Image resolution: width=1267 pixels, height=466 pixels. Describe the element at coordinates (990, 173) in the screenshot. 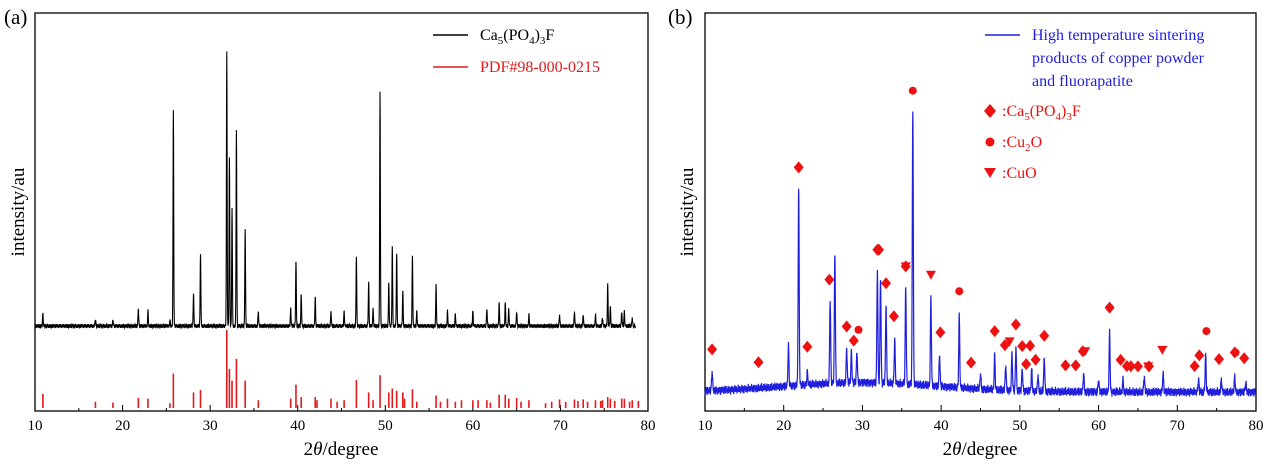

I see `triangle-marker-icon` at that location.